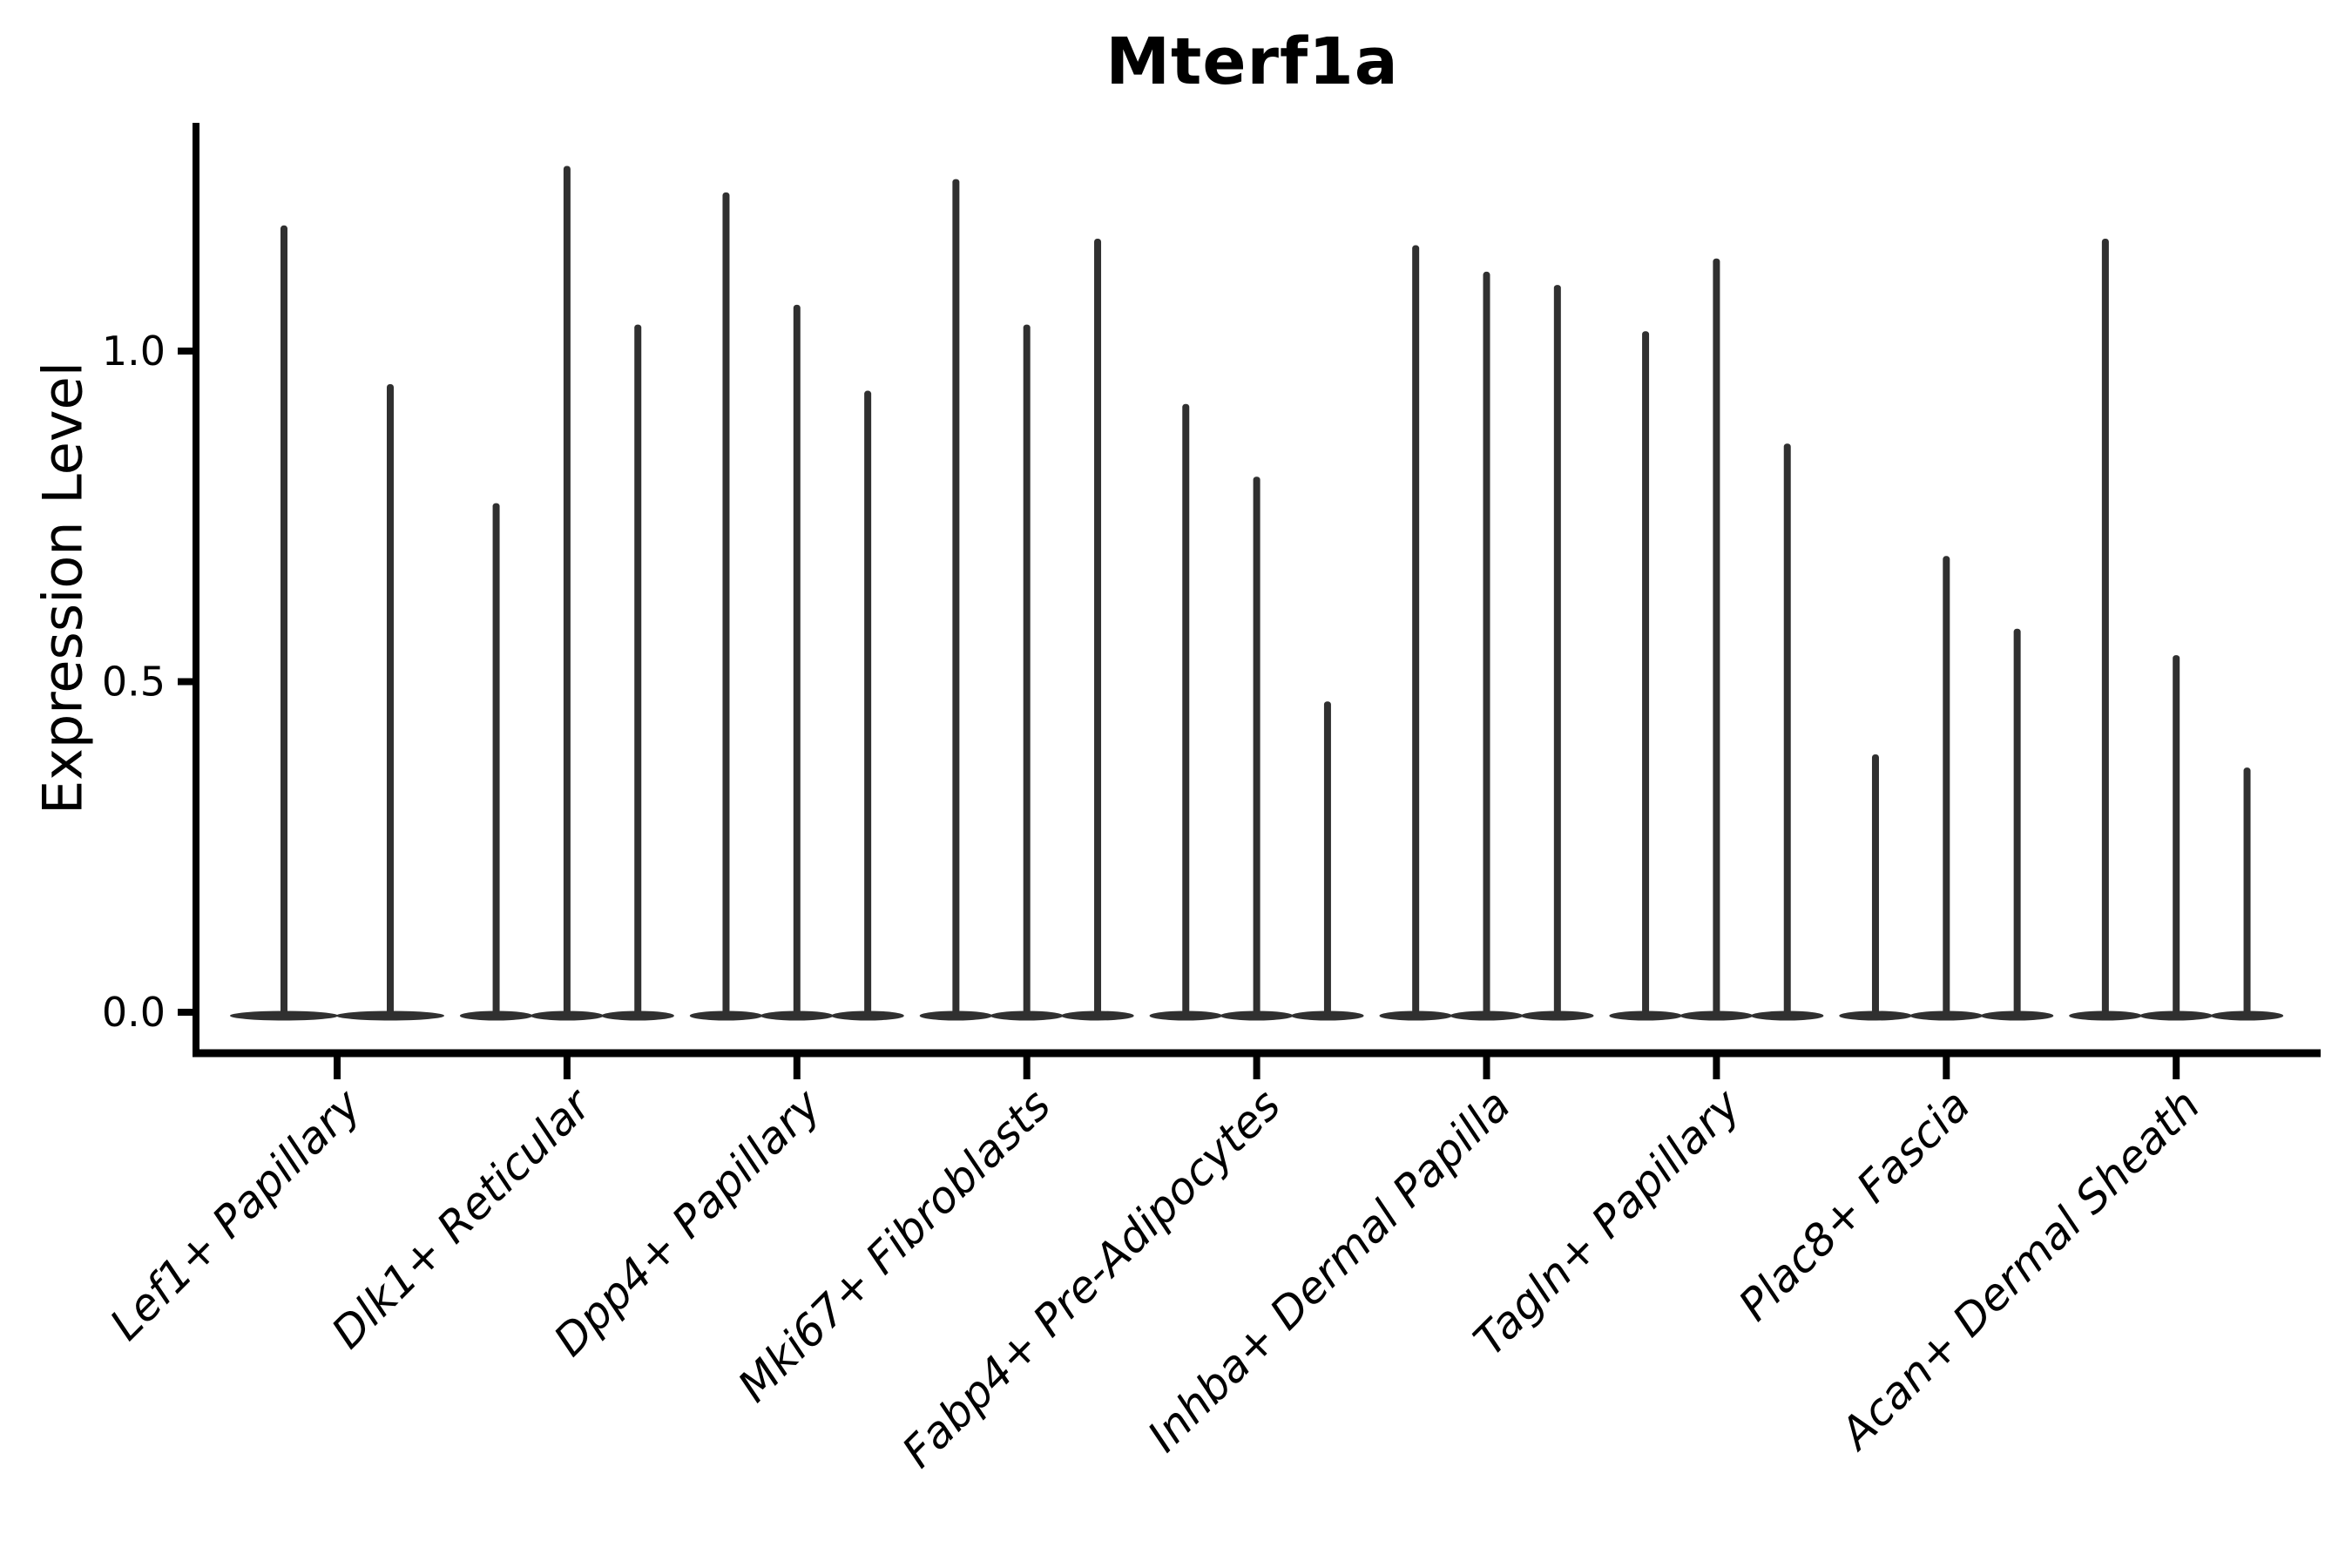 This screenshot has height=1568, width=2352. What do you see at coordinates (1252, 61) in the screenshot?
I see `chart-title: Mterf1a` at bounding box center [1252, 61].